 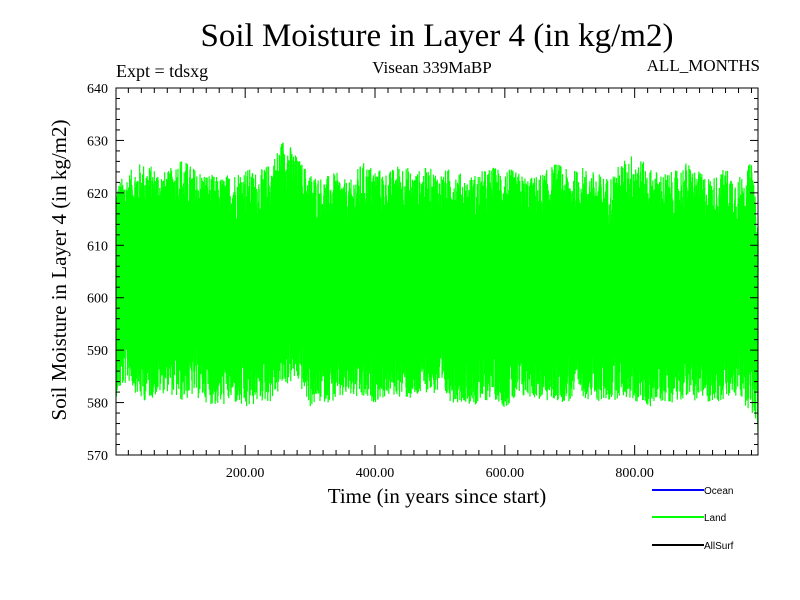 What do you see at coordinates (245, 473) in the screenshot?
I see `x-tick-label: 200.00` at bounding box center [245, 473].